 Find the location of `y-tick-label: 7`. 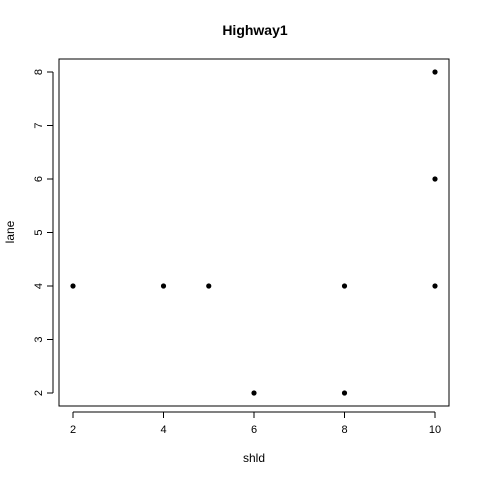

y-tick-label: 7 is located at coordinates (39, 125).